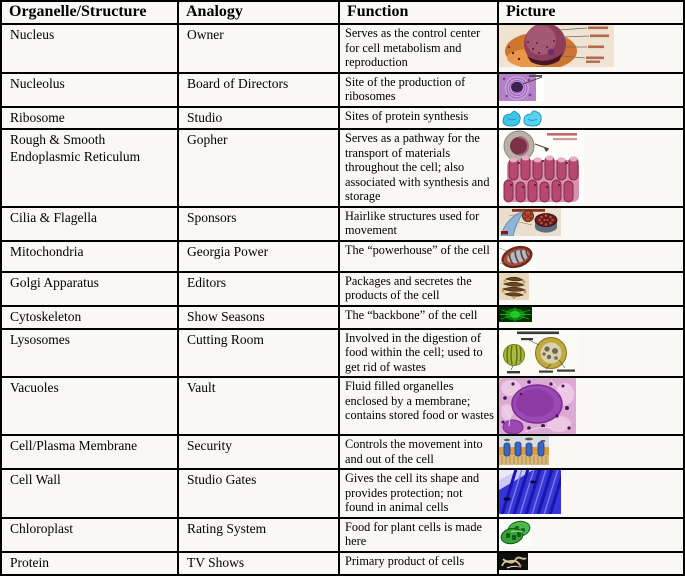  What do you see at coordinates (89, 317) in the screenshot?
I see `organelle-cell: Cytoskeleton` at bounding box center [89, 317].